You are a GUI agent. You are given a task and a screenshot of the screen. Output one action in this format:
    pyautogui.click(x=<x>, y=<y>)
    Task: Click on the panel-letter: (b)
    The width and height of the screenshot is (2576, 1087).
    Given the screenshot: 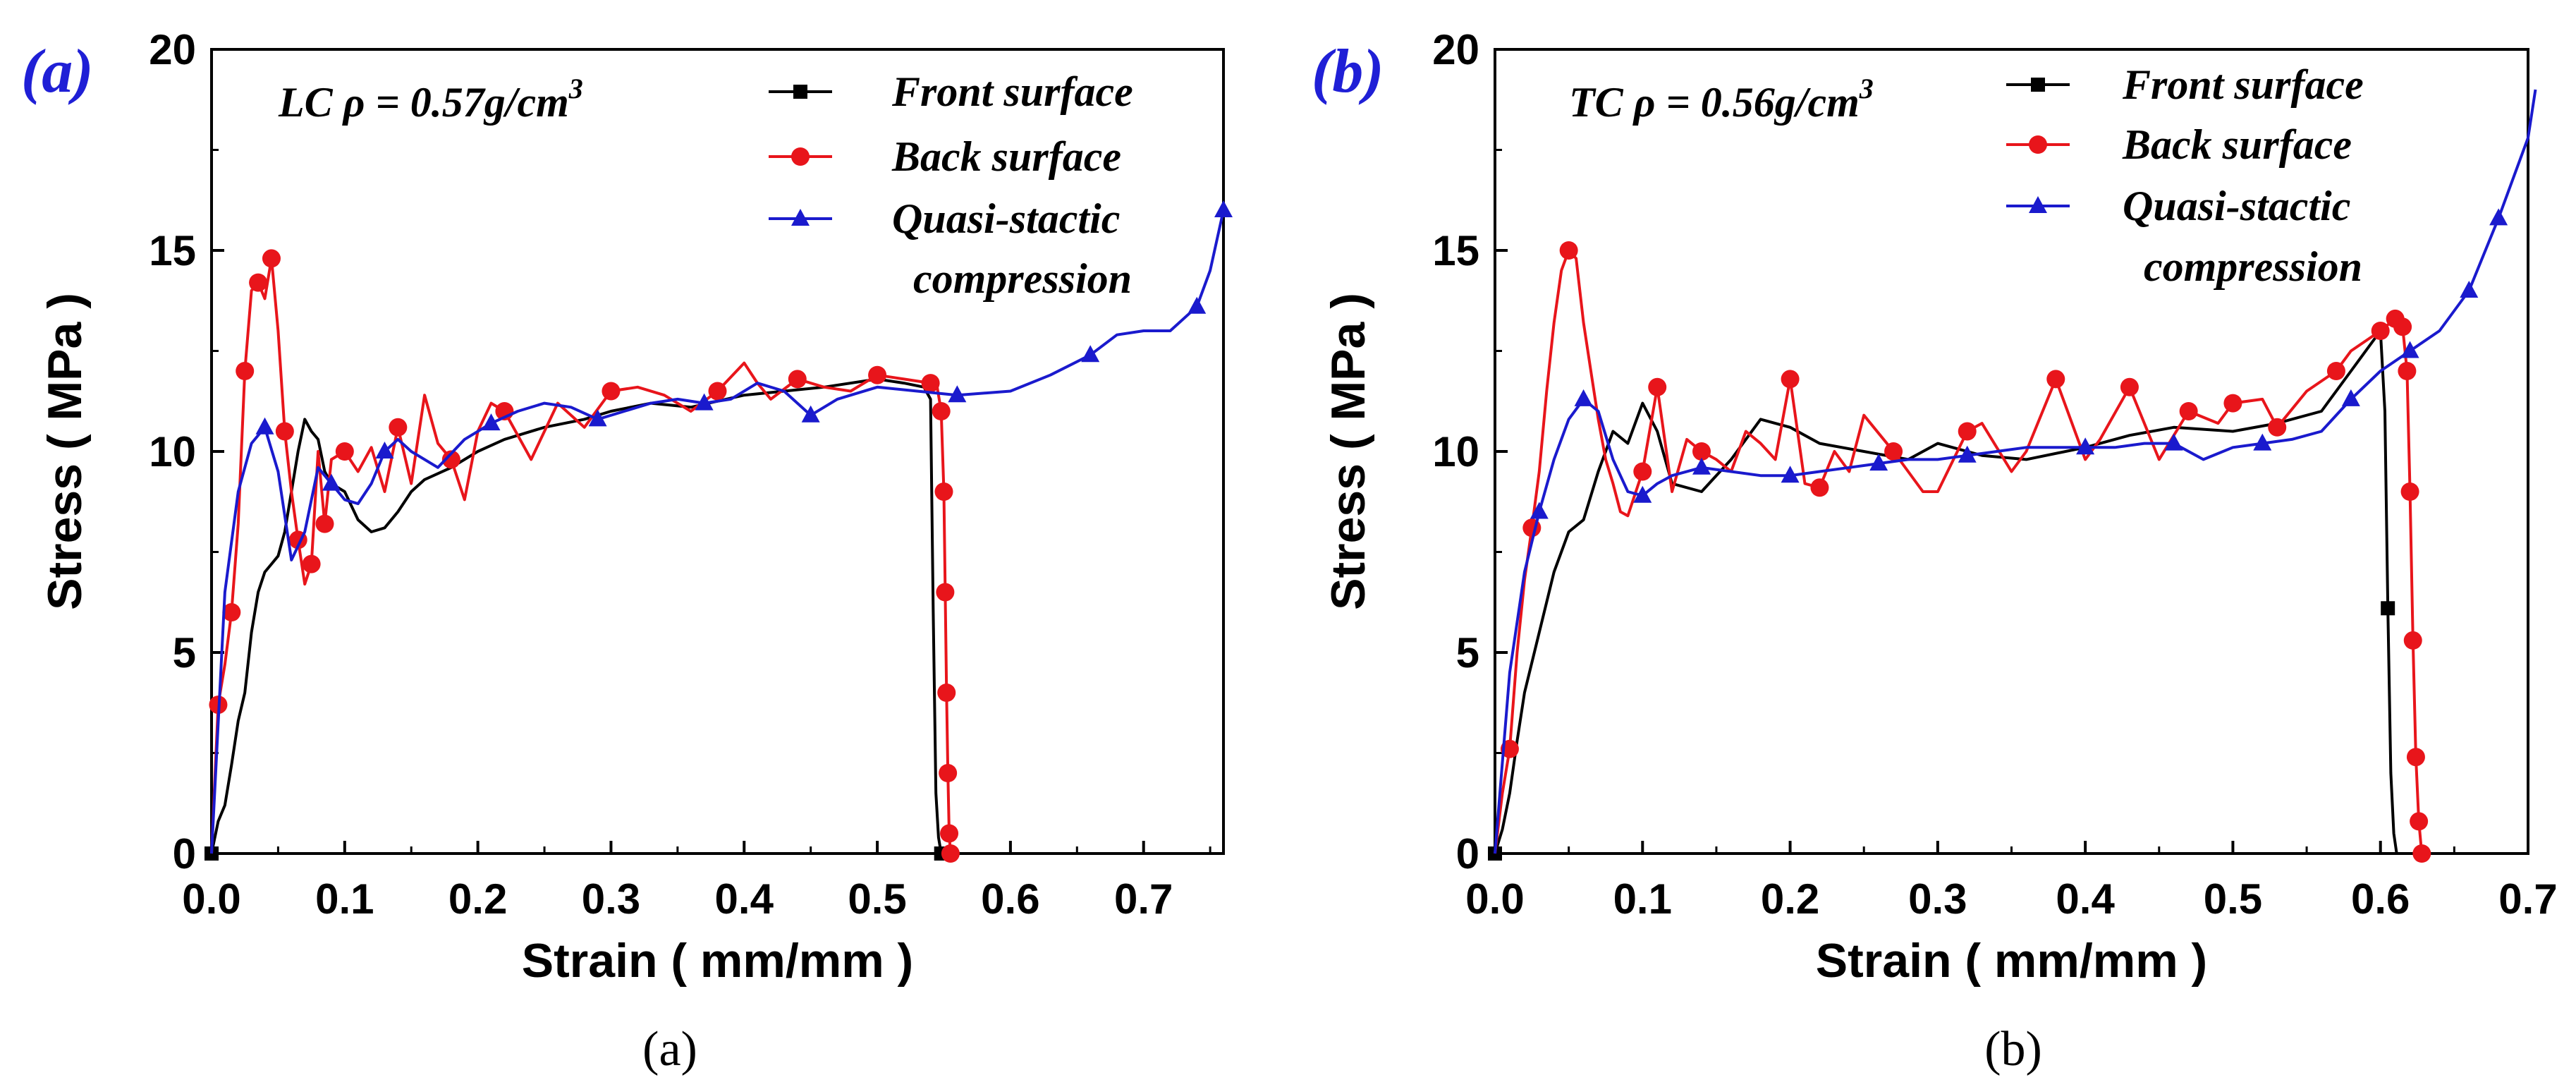 What is the action you would take?
    pyautogui.click(x=1348, y=71)
    